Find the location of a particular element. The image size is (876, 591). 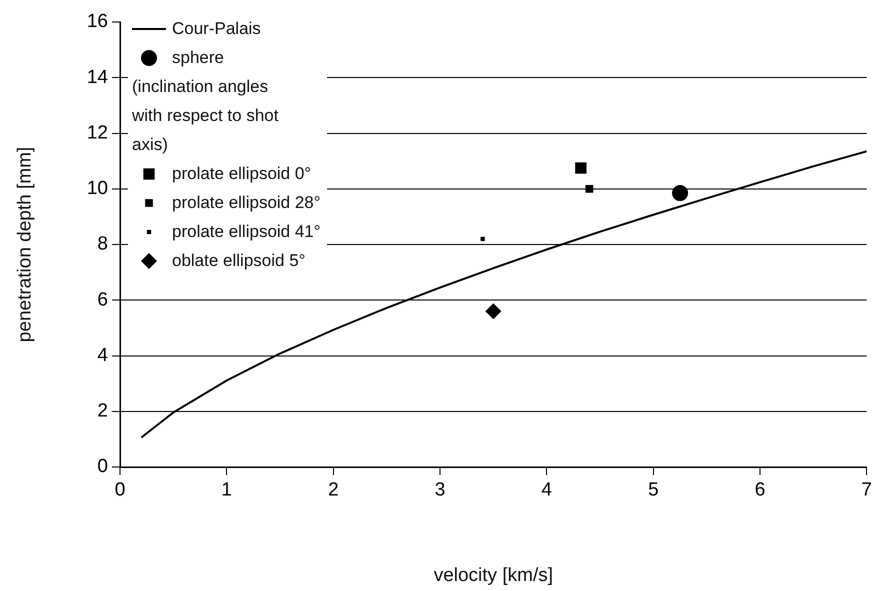

y-tick-label: 8 is located at coordinates (102, 244).